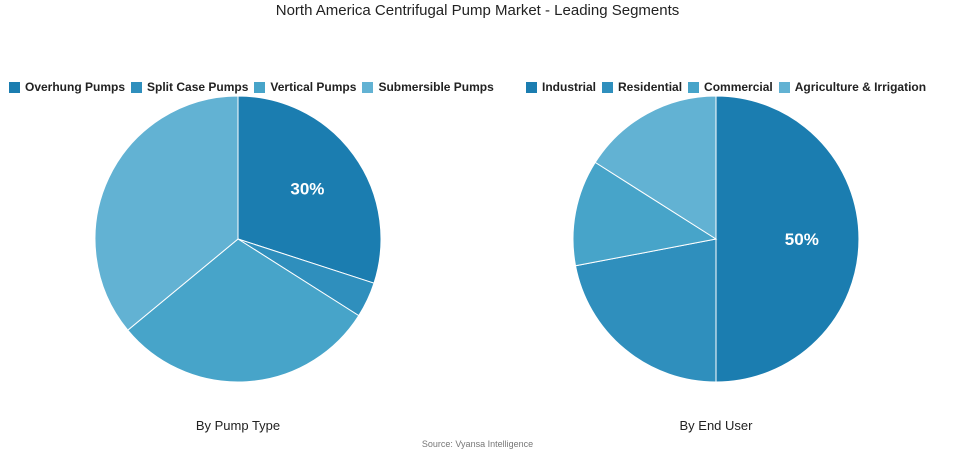 The image size is (955, 454). Describe the element at coordinates (802, 239) in the screenshot. I see `data-label: 50%` at that location.